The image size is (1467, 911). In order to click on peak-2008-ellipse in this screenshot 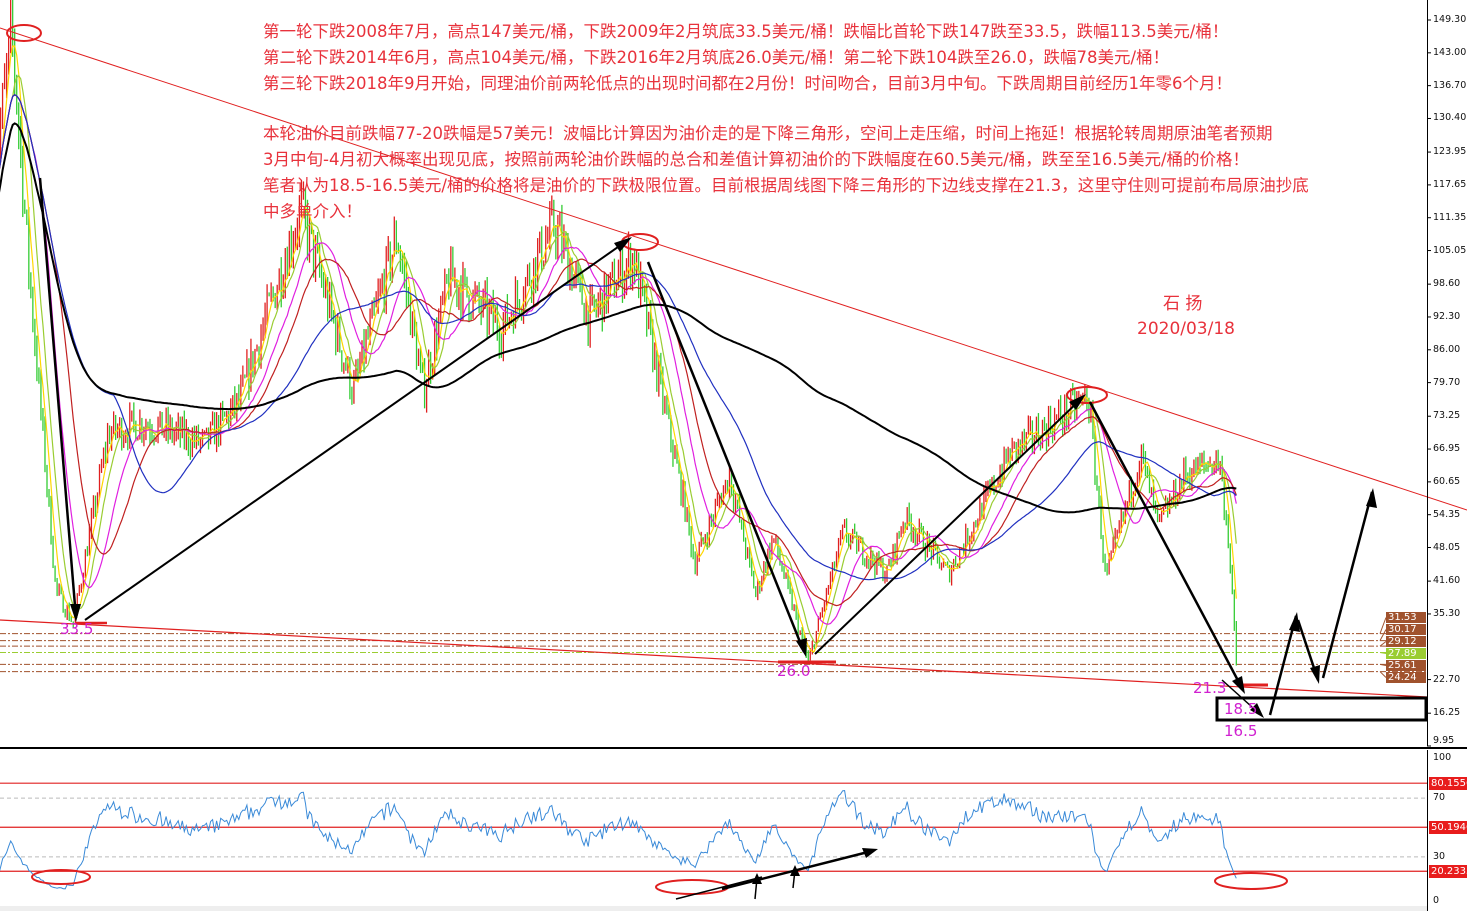, I will do `click(24, 33)`.